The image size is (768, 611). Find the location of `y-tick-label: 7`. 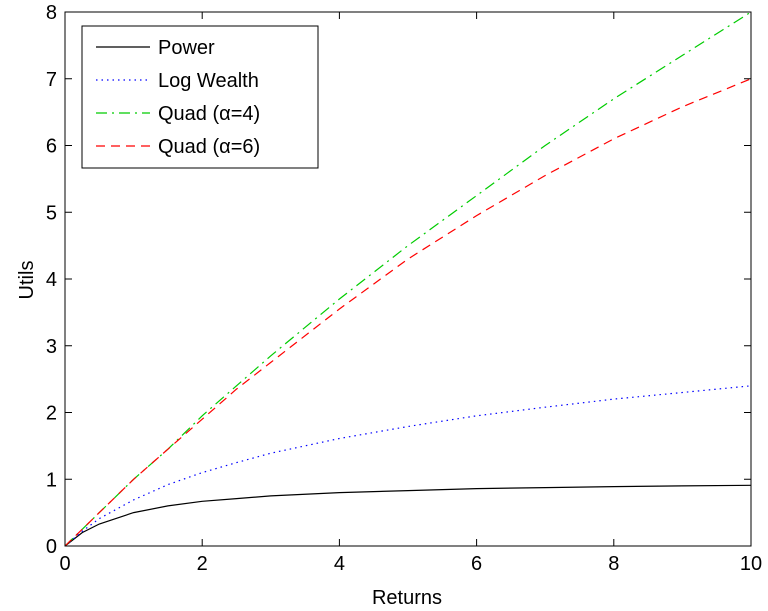

y-tick-label: 7 is located at coordinates (51, 80).